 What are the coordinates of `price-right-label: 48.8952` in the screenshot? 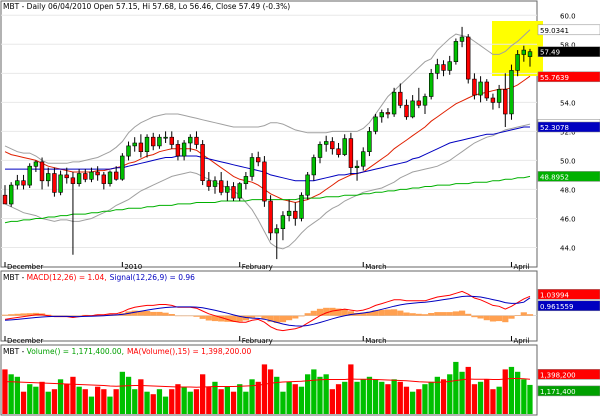 It's located at (554, 177).